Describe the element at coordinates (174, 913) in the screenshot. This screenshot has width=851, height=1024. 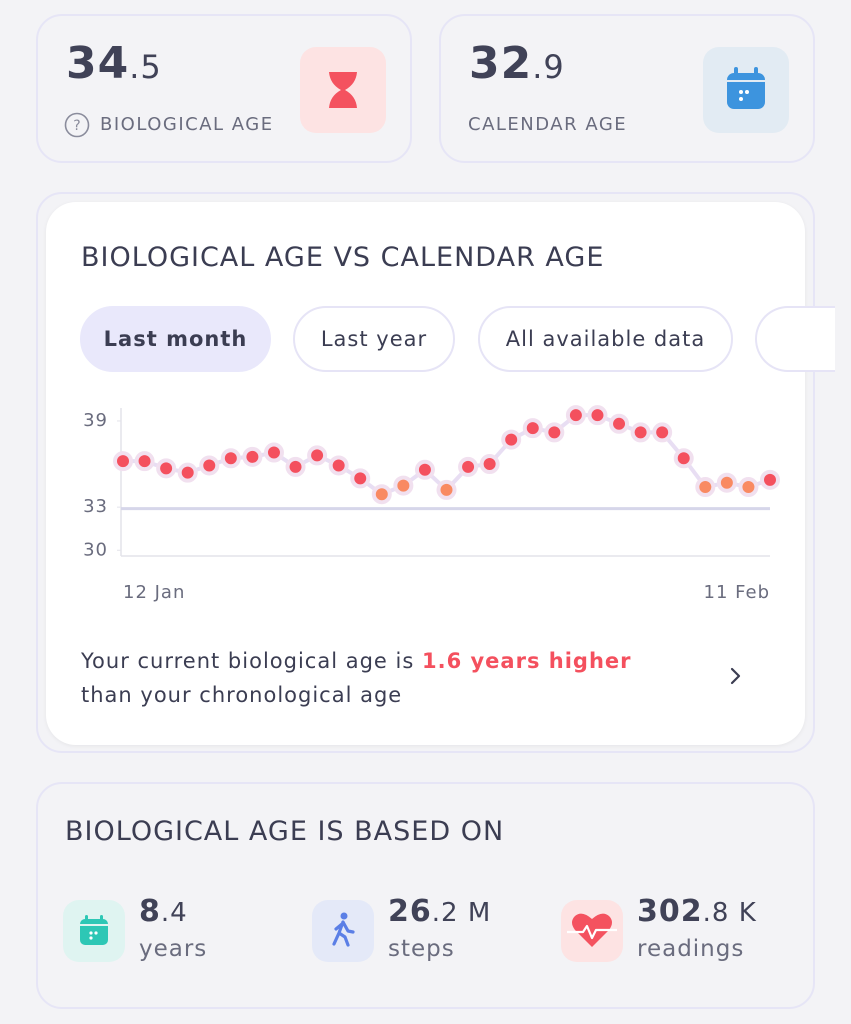
I see `fraction: .4` at that location.